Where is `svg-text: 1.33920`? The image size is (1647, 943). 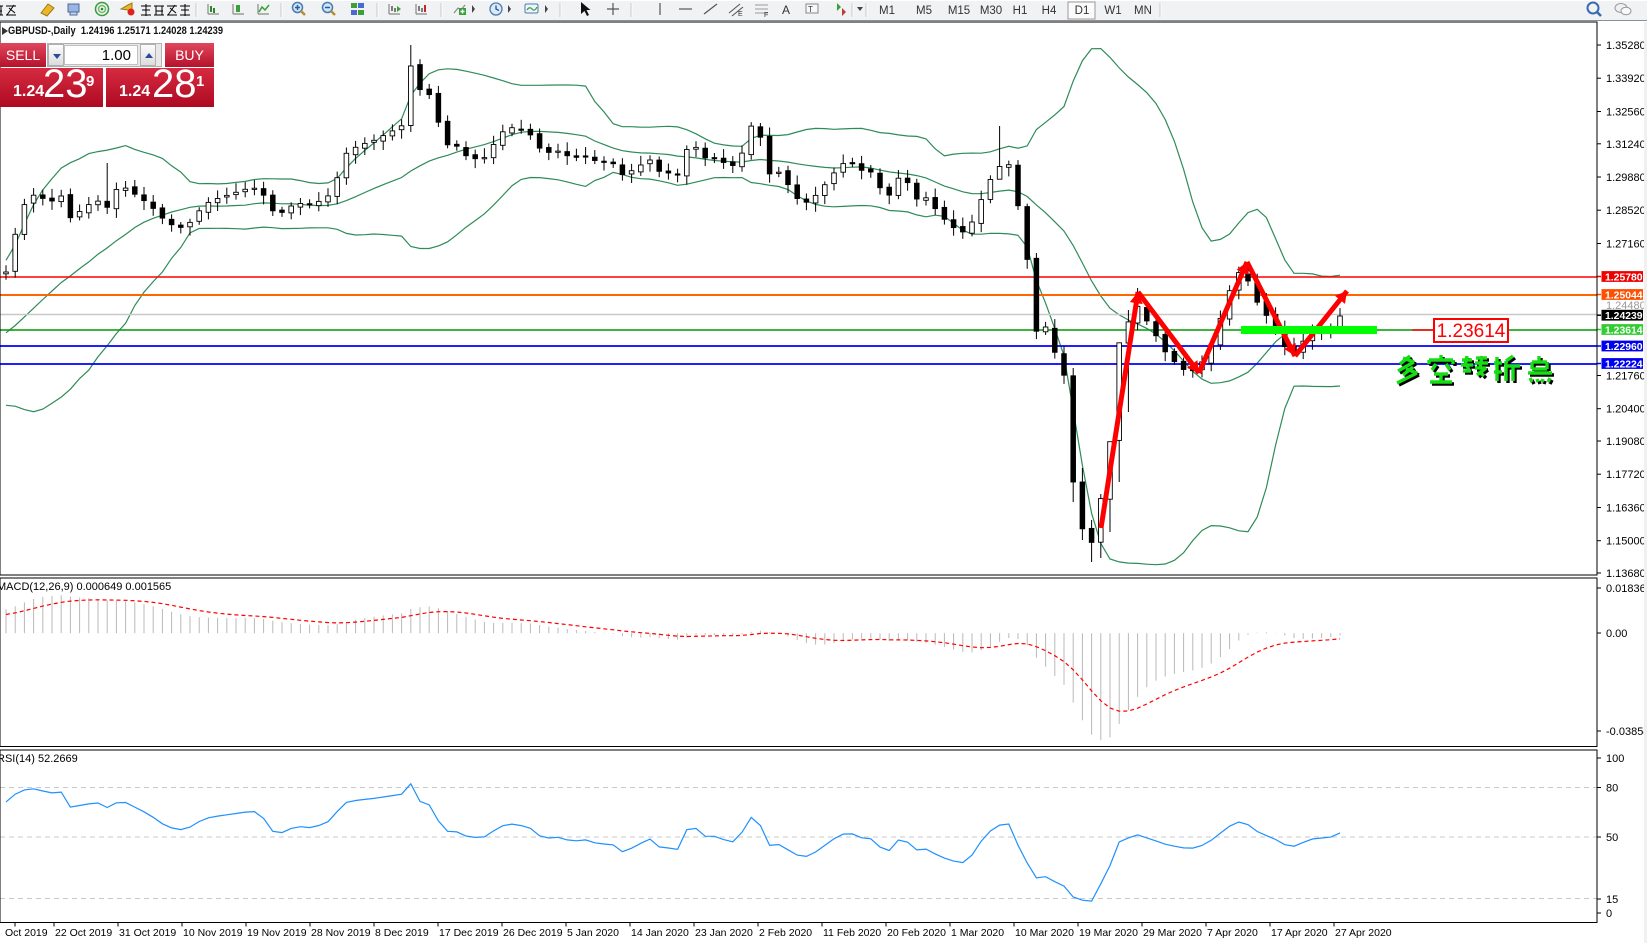 svg-text: 1.33920 is located at coordinates (1626, 79).